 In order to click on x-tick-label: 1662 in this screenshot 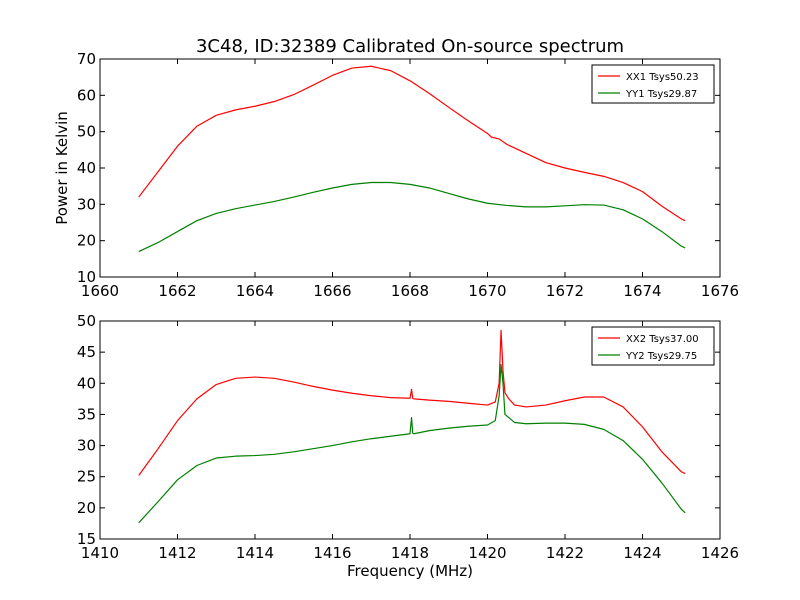, I will do `click(177, 291)`.